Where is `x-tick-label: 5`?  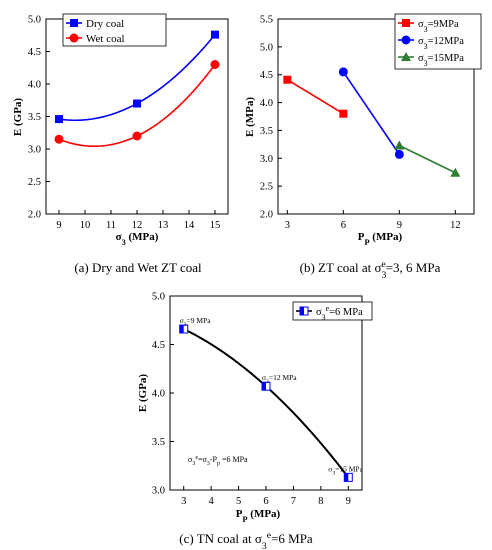 x-tick-label: 5 is located at coordinates (238, 501).